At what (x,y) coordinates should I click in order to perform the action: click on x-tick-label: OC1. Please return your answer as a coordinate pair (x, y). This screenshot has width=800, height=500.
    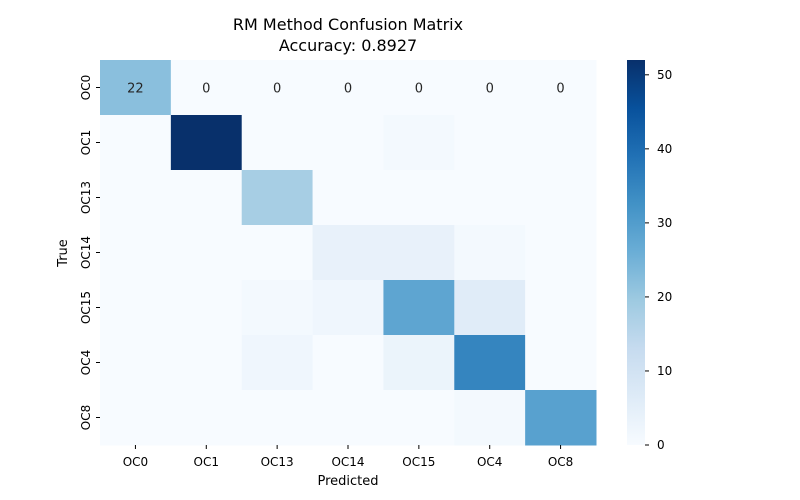
    Looking at the image, I should click on (206, 462).